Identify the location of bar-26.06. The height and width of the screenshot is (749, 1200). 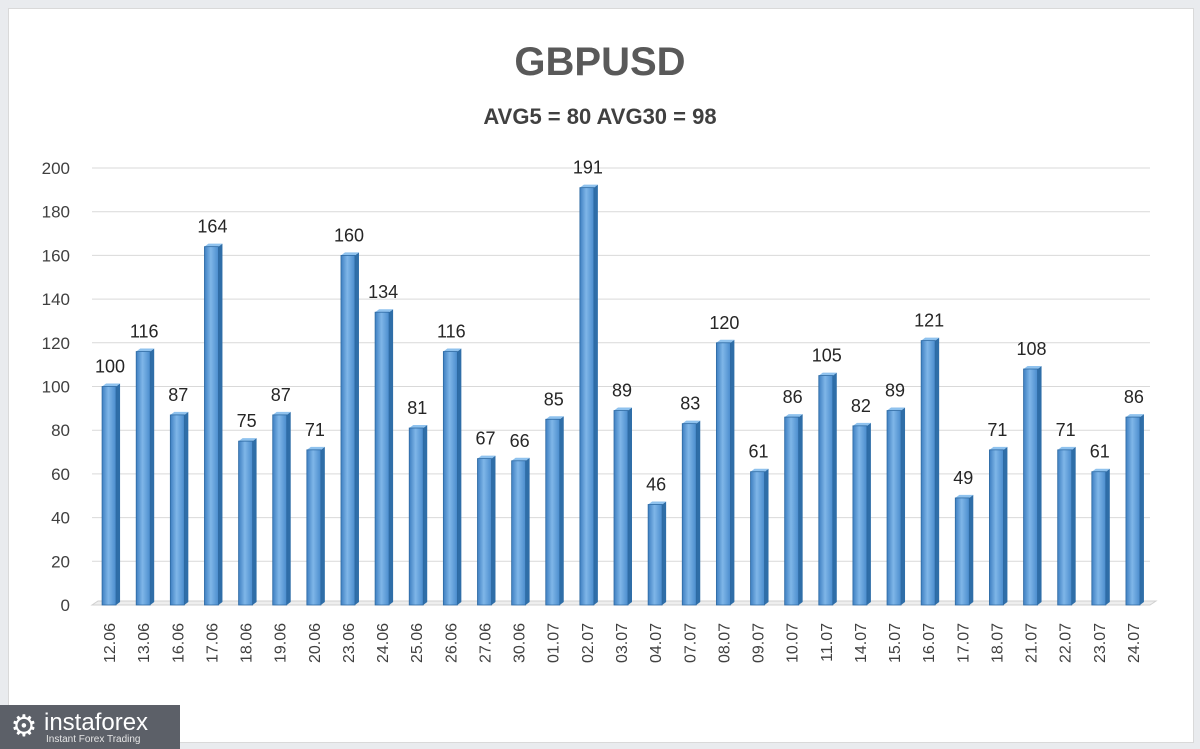
(452, 477).